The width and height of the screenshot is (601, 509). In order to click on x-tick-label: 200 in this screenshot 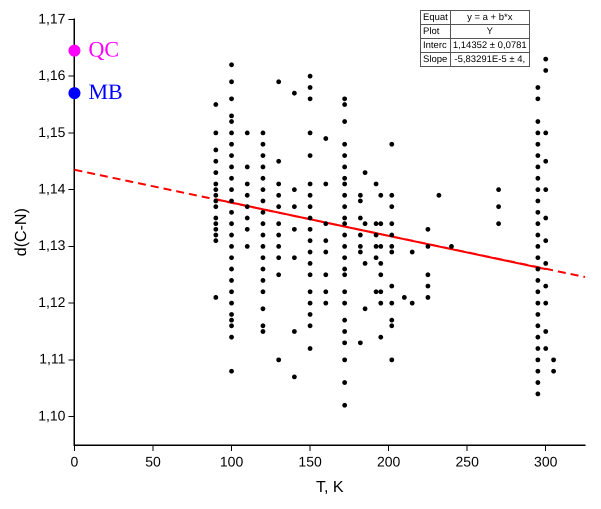, I will do `click(388, 461)`.